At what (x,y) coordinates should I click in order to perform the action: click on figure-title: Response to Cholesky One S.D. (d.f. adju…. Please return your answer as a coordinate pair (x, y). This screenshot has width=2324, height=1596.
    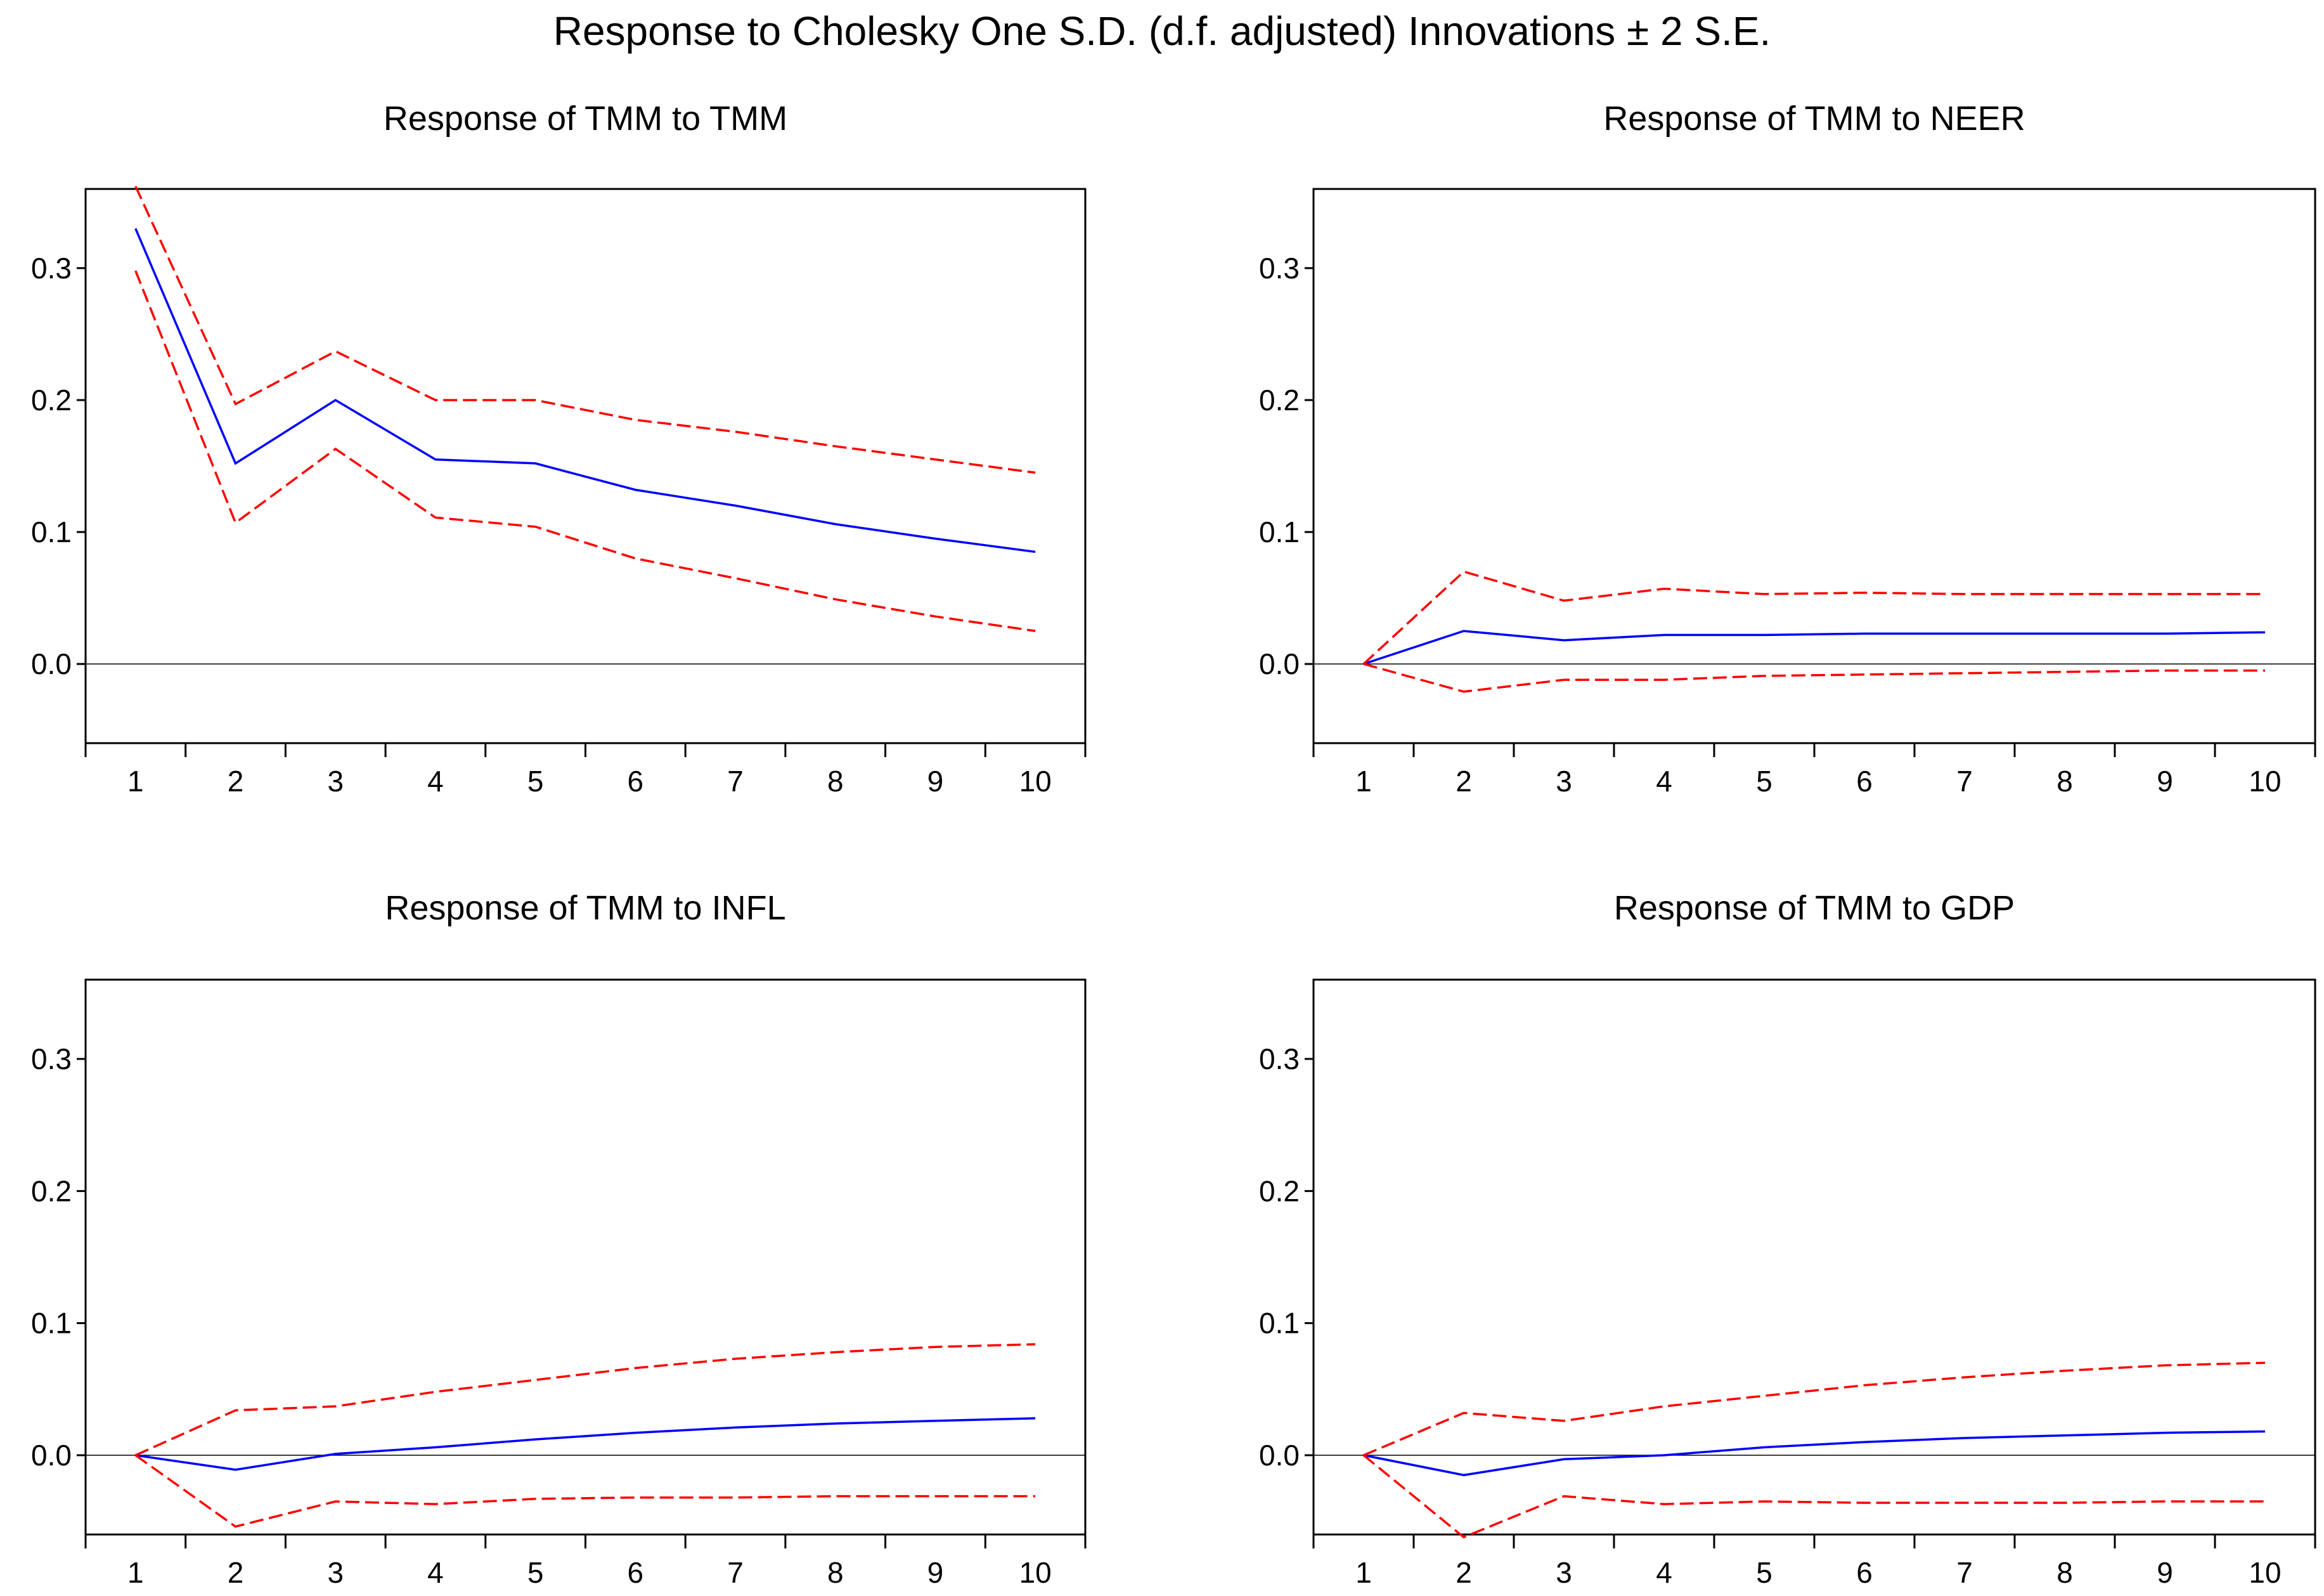
    Looking at the image, I should click on (1162, 31).